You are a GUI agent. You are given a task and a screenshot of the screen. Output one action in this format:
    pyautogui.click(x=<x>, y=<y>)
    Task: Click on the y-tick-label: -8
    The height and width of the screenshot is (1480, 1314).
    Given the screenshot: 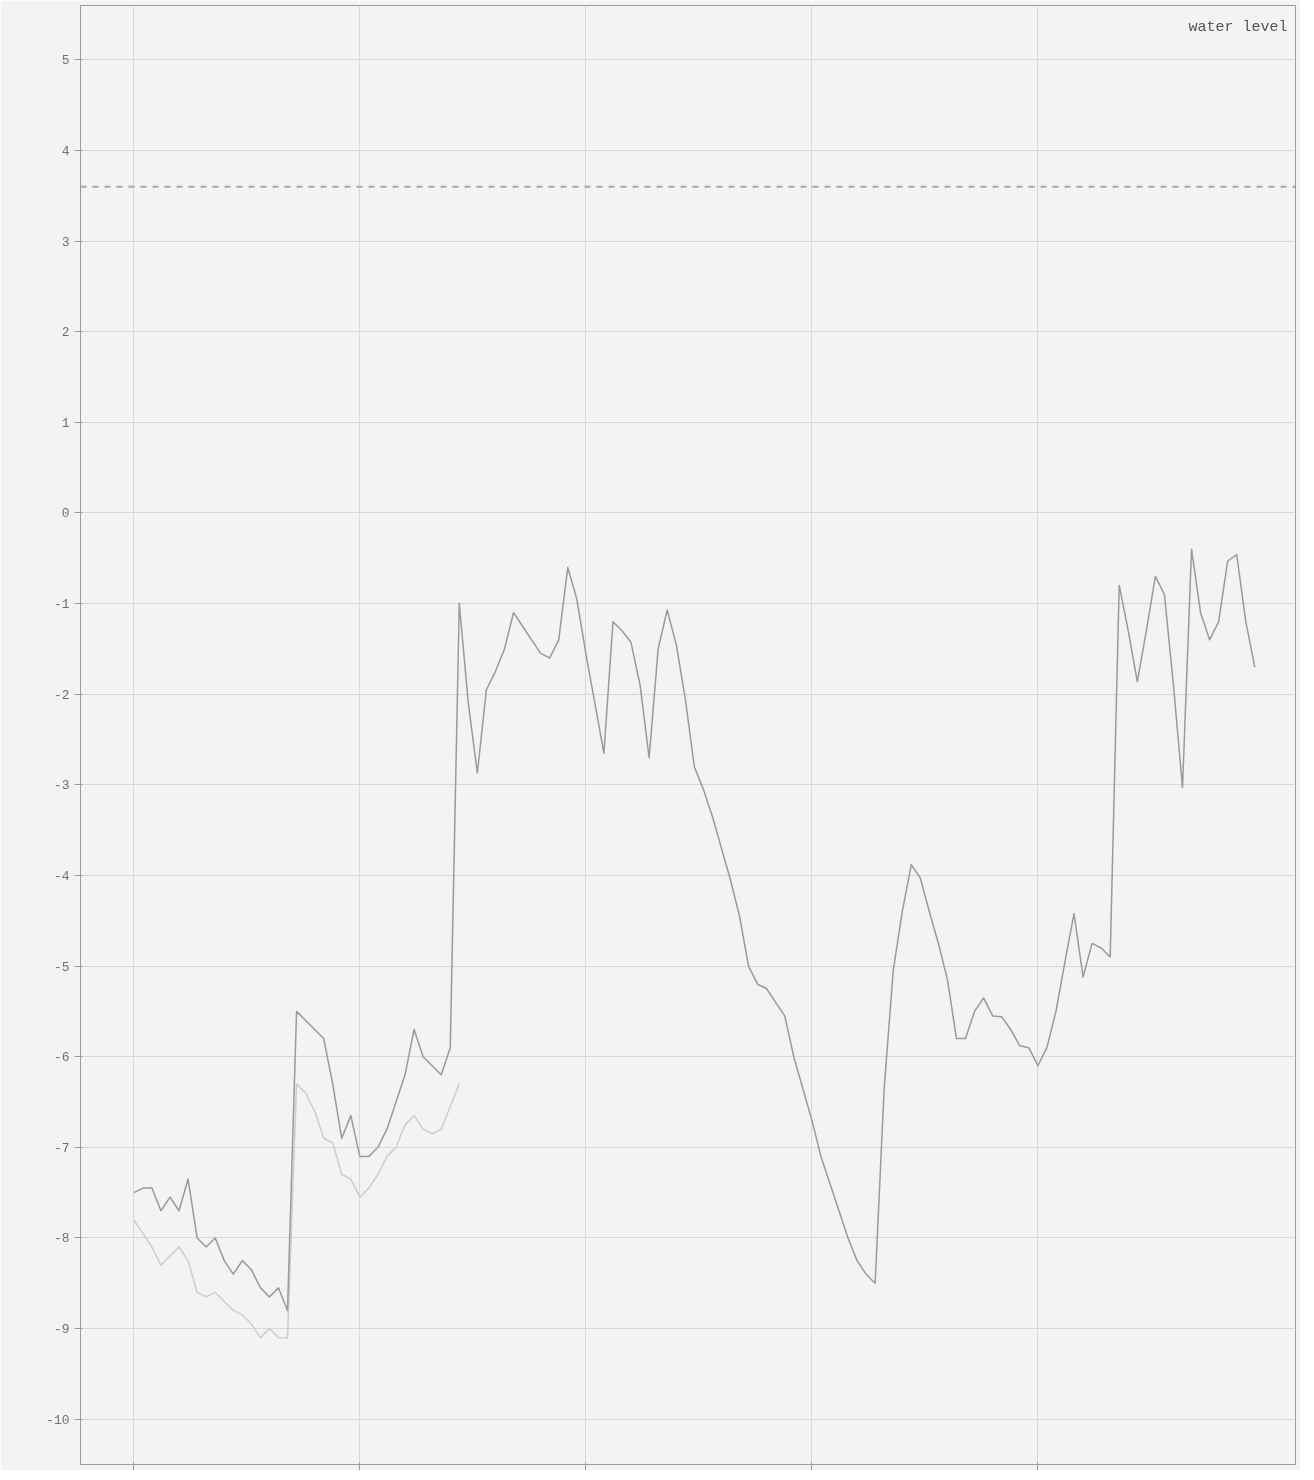 What is the action you would take?
    pyautogui.click(x=61, y=1239)
    